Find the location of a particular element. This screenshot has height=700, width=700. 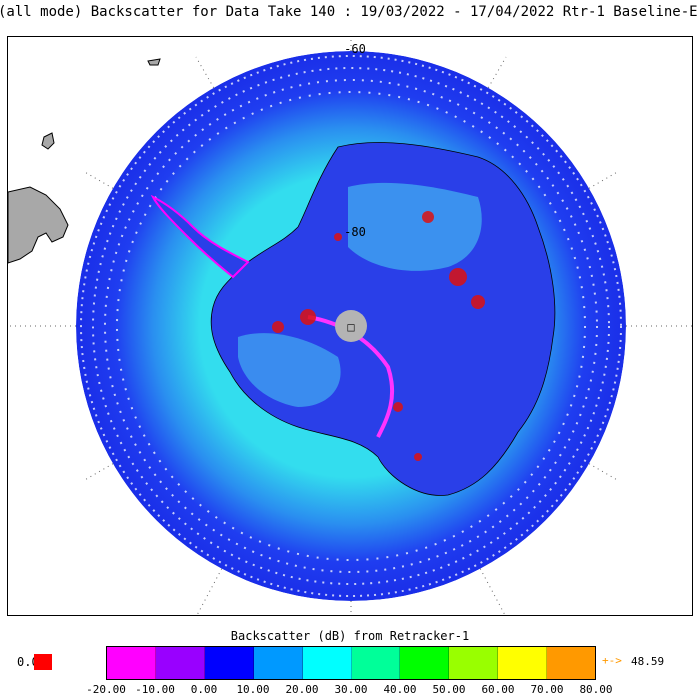

high-backscatter-patches is located at coordinates (378, 336).